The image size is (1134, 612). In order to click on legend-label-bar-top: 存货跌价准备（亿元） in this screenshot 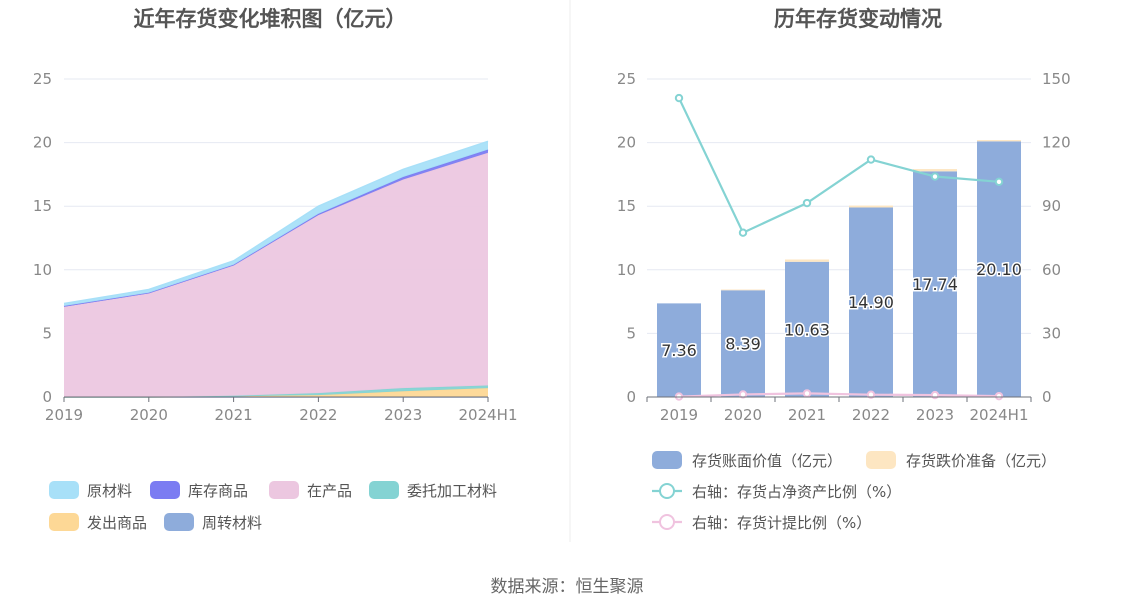, I will do `click(981, 461)`.